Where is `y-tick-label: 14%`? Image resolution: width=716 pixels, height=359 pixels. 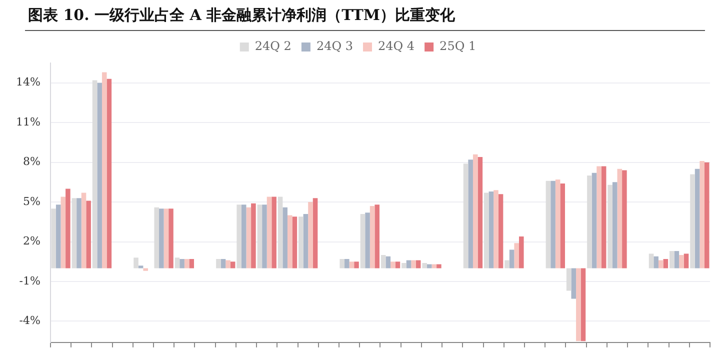
y-tick-label: 14% is located at coordinates (28, 82).